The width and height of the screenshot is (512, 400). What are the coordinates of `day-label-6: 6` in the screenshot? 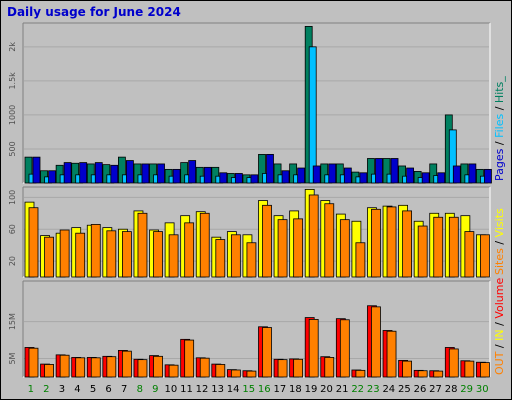 It's located at (108, 389).